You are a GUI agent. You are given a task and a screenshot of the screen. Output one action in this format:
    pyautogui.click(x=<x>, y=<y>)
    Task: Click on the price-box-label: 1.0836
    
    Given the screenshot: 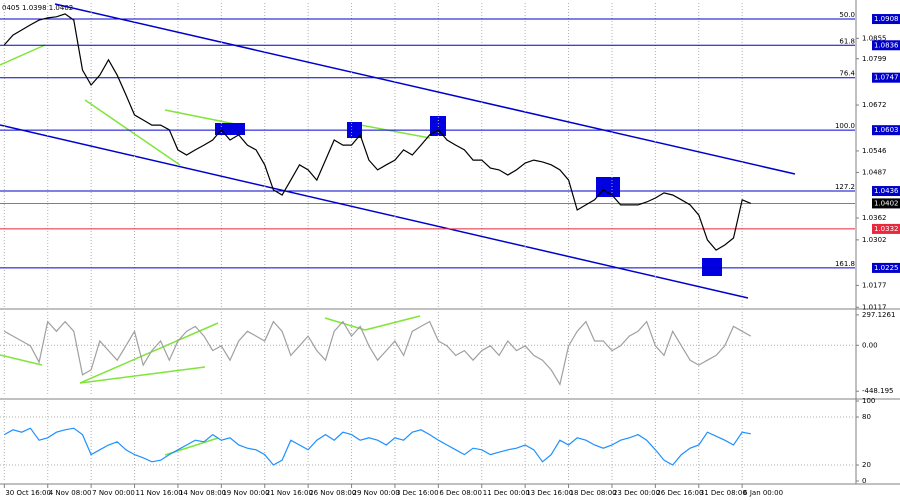 What is the action you would take?
    pyautogui.click(x=886, y=45)
    